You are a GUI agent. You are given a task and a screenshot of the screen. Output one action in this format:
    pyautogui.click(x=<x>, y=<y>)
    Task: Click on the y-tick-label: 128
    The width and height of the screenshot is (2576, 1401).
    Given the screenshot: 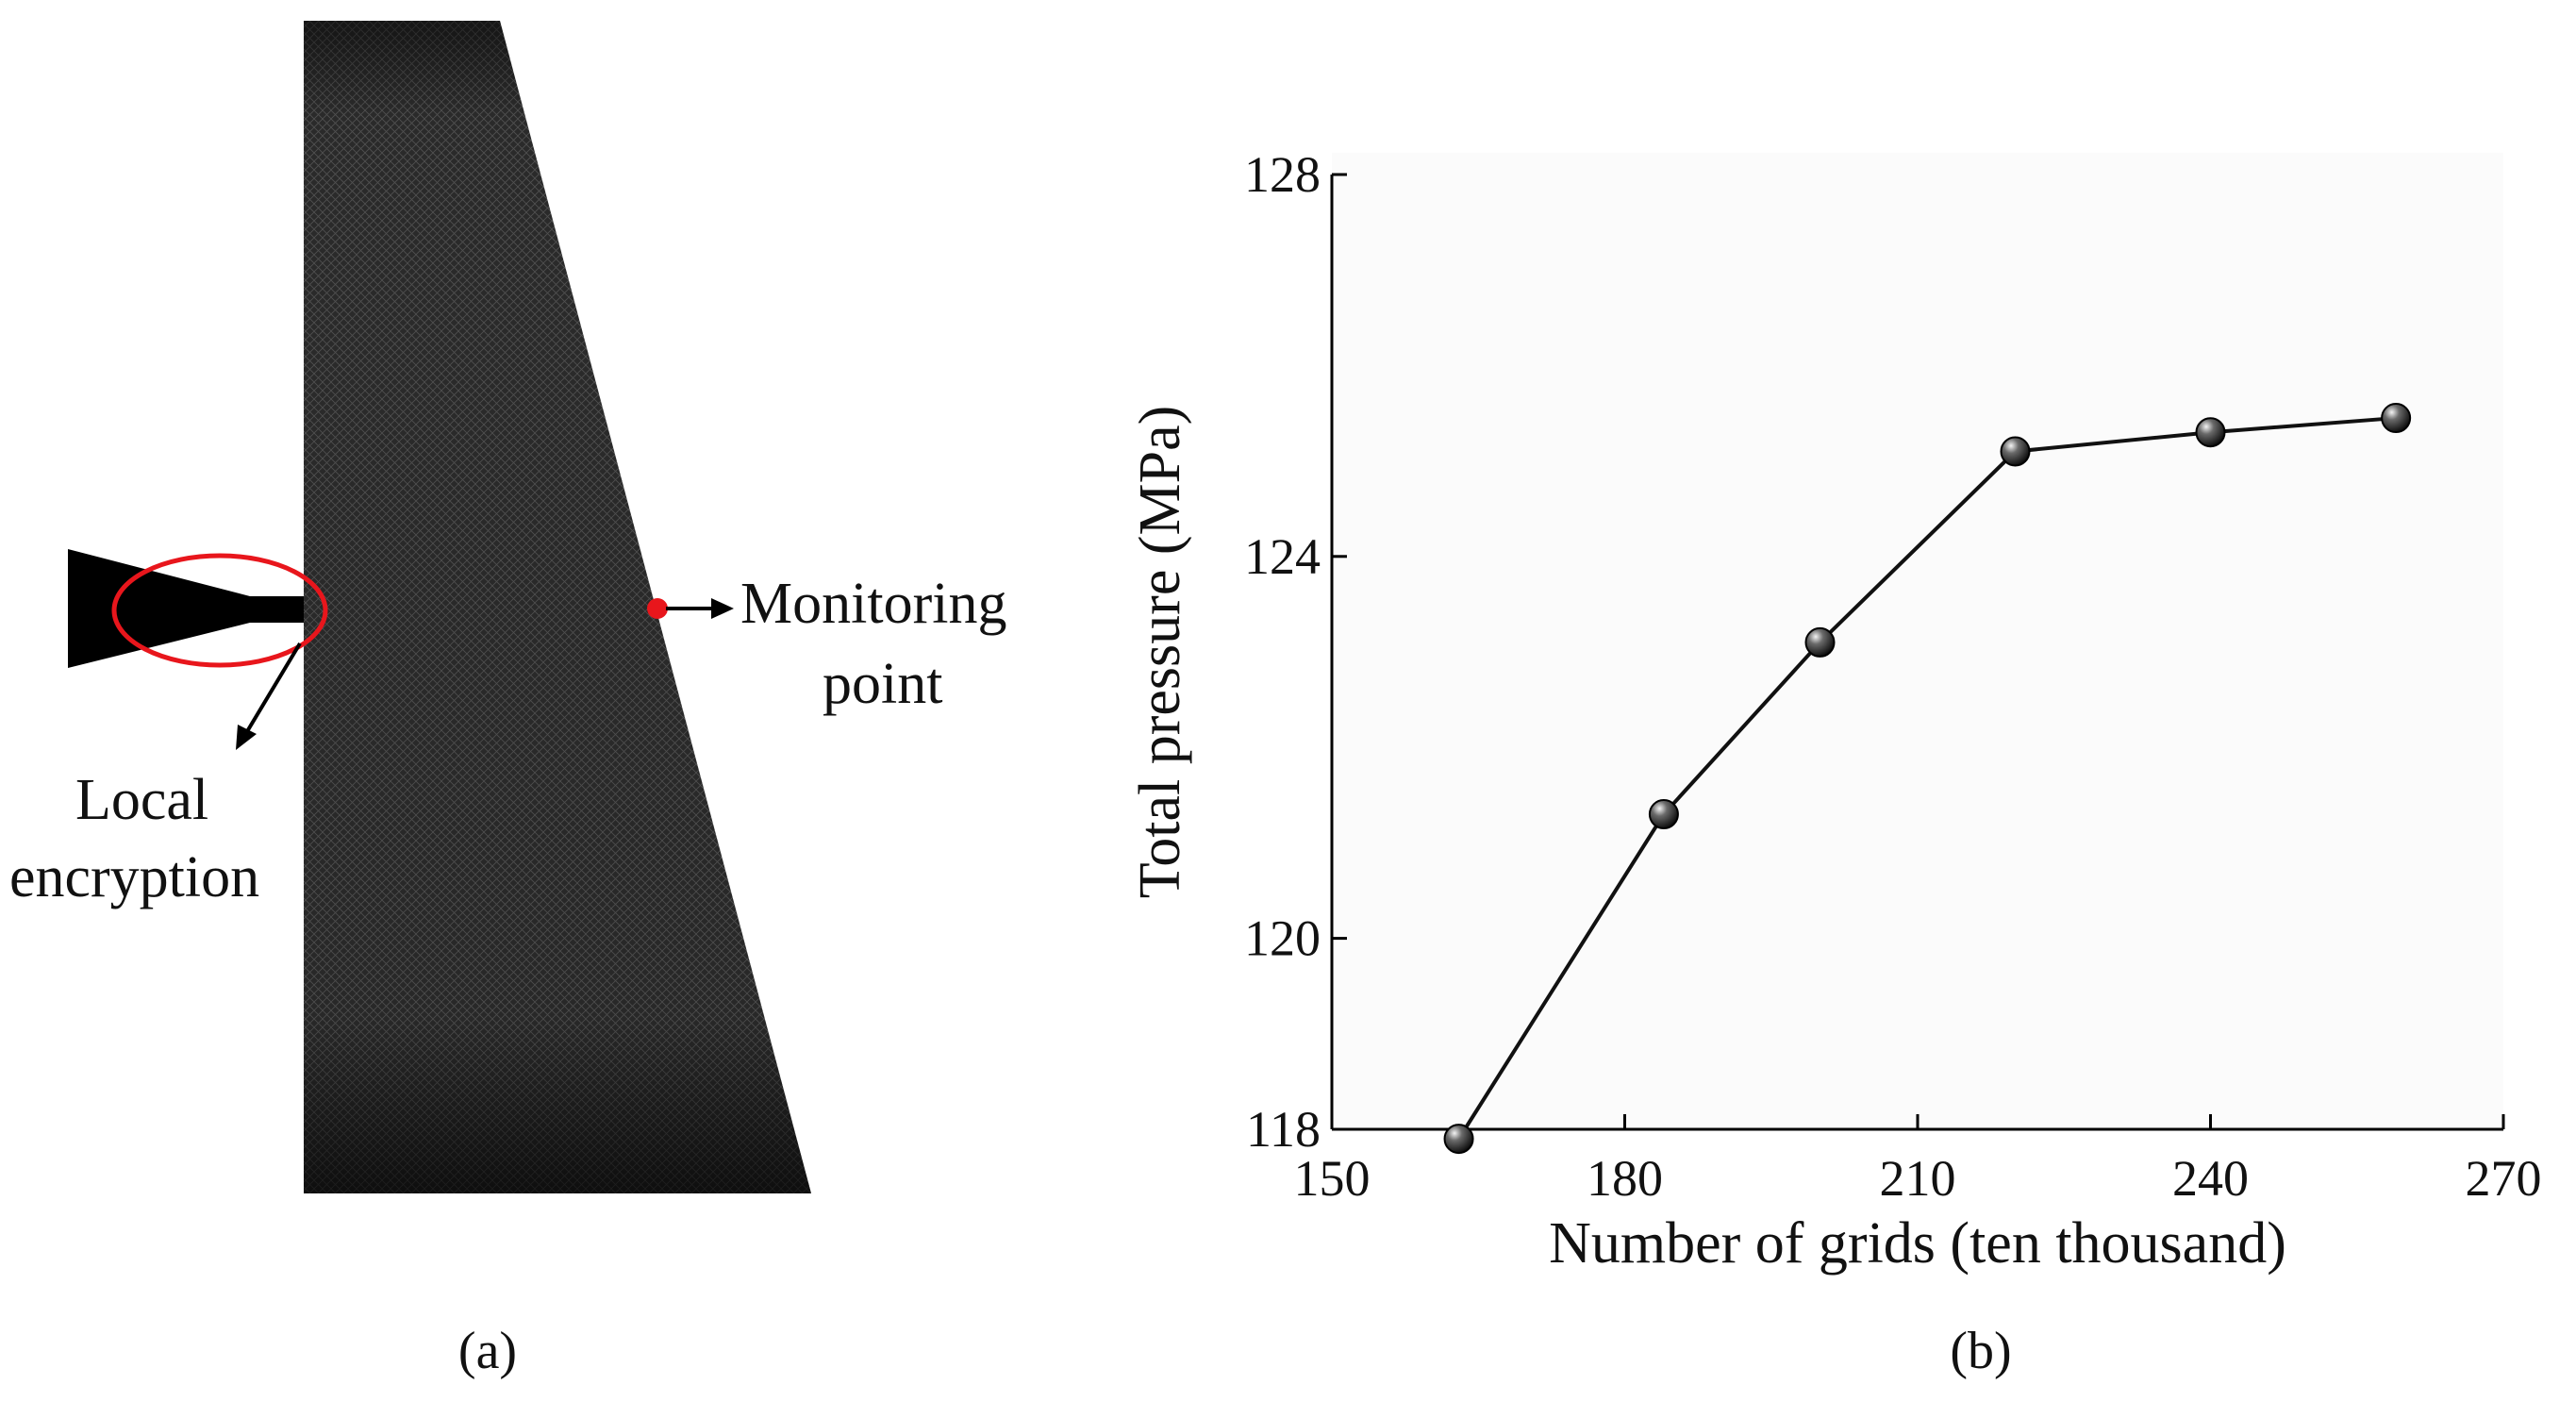 What is the action you would take?
    pyautogui.click(x=1282, y=174)
    